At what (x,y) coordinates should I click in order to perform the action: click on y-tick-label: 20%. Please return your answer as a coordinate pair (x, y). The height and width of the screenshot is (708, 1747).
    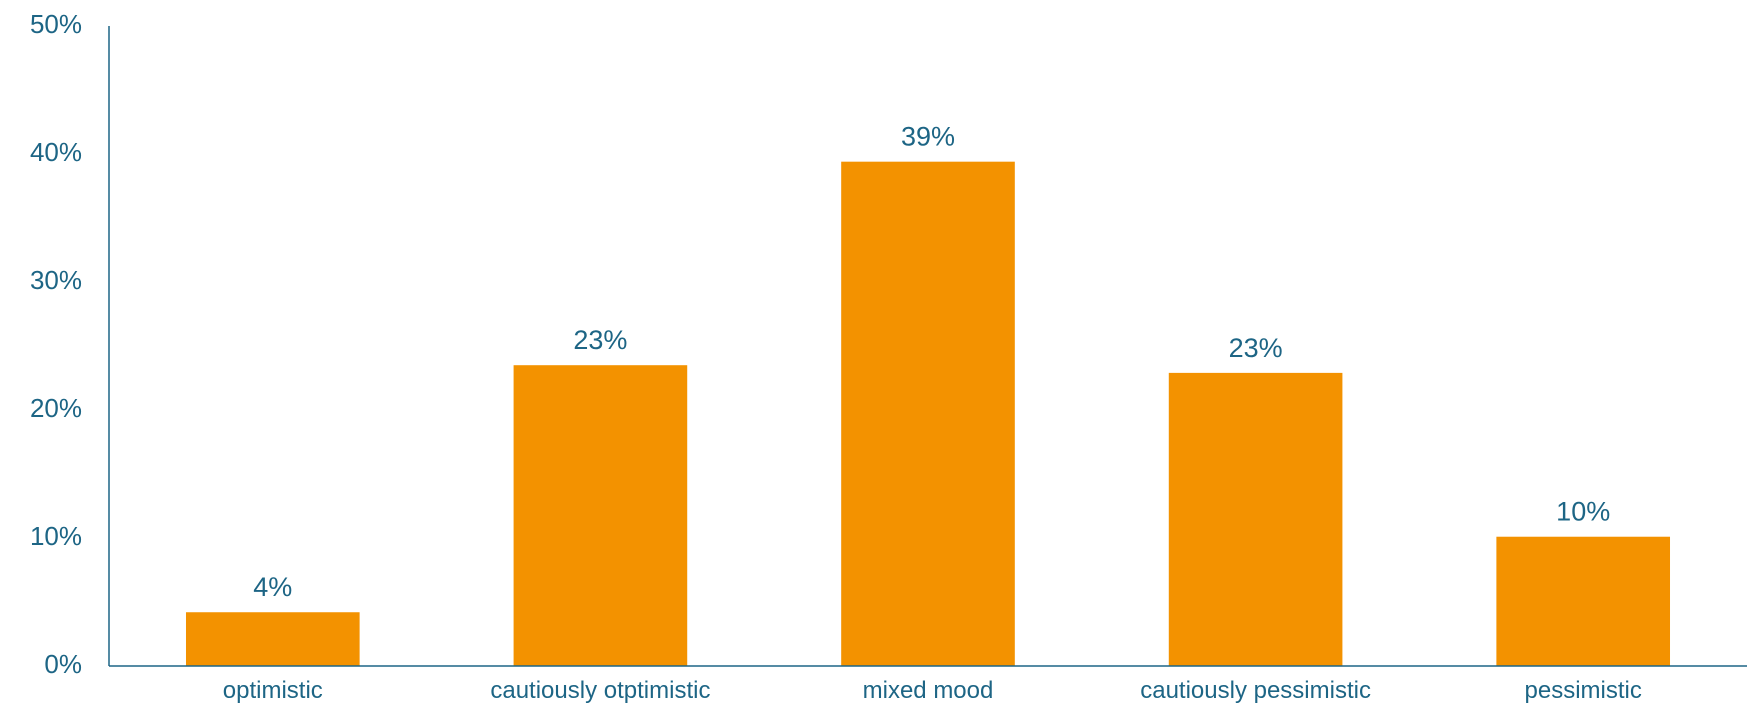
    Looking at the image, I should click on (56, 408).